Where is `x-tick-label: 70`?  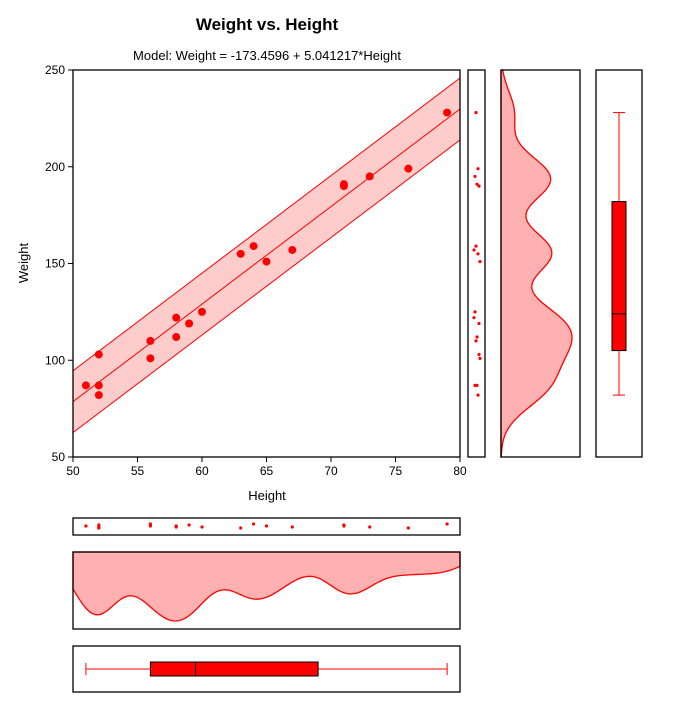 x-tick-label: 70 is located at coordinates (331, 471).